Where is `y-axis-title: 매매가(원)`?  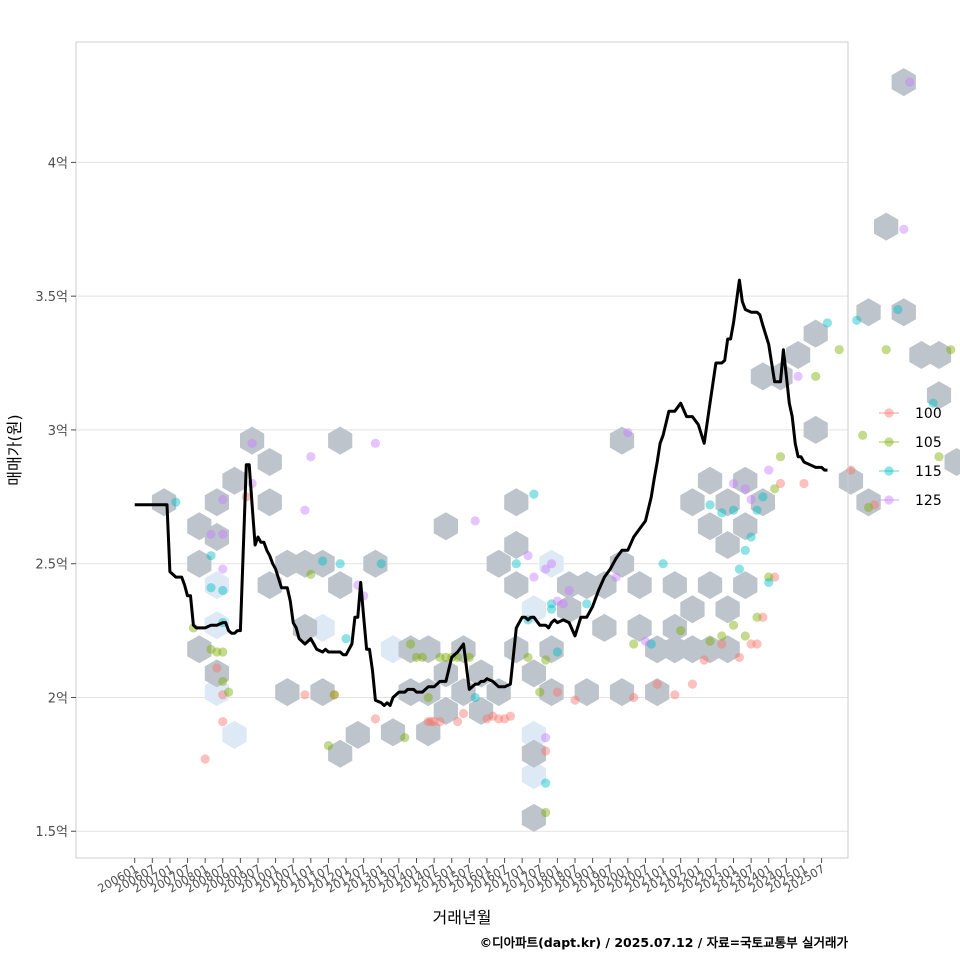 y-axis-title: 매매가(원) is located at coordinates (14, 449).